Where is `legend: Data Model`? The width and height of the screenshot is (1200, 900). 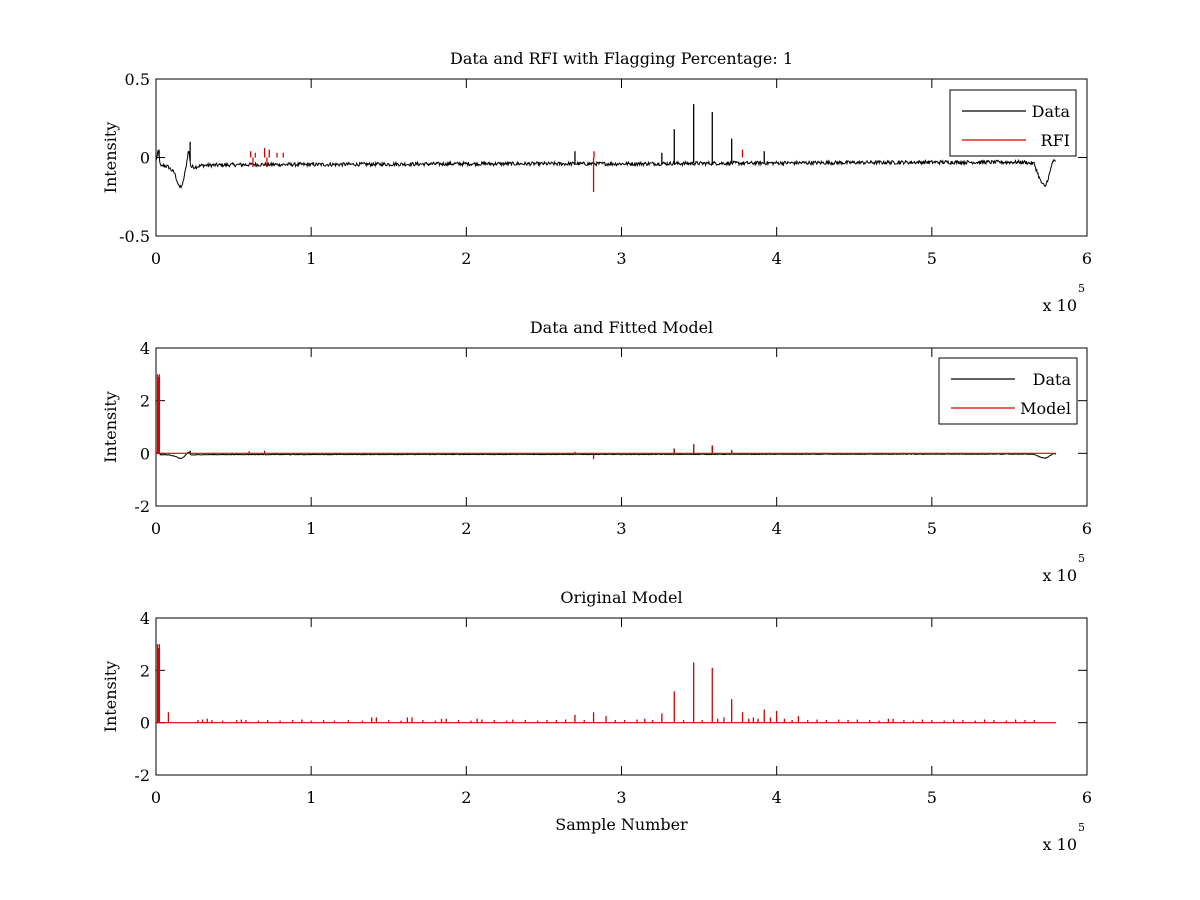
legend: Data Model is located at coordinates (1008, 391).